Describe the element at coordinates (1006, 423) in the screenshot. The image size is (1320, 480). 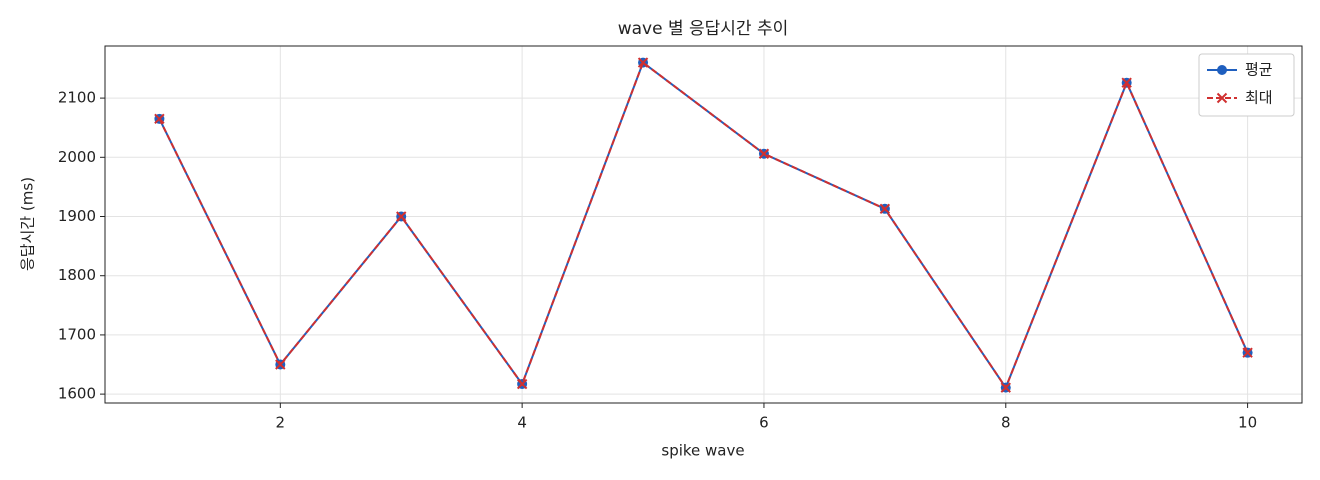
I see `x-tick-label: 8` at that location.